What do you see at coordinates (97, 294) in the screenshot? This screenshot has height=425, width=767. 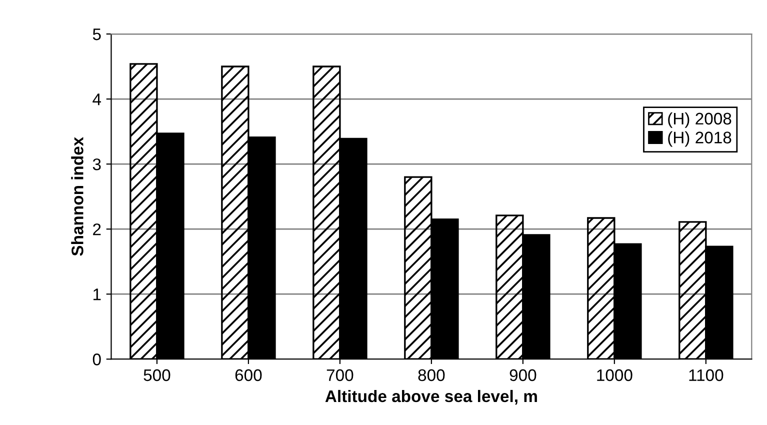 I see `y-tick-label: 1` at bounding box center [97, 294].